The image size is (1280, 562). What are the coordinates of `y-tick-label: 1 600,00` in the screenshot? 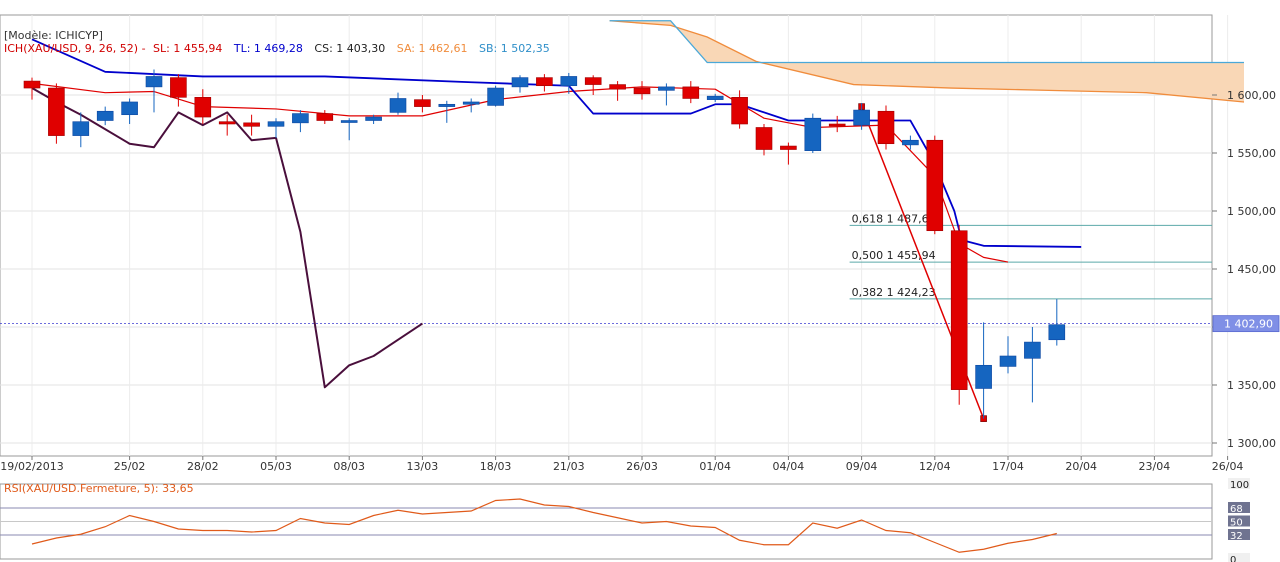 It's located at (1251, 95).